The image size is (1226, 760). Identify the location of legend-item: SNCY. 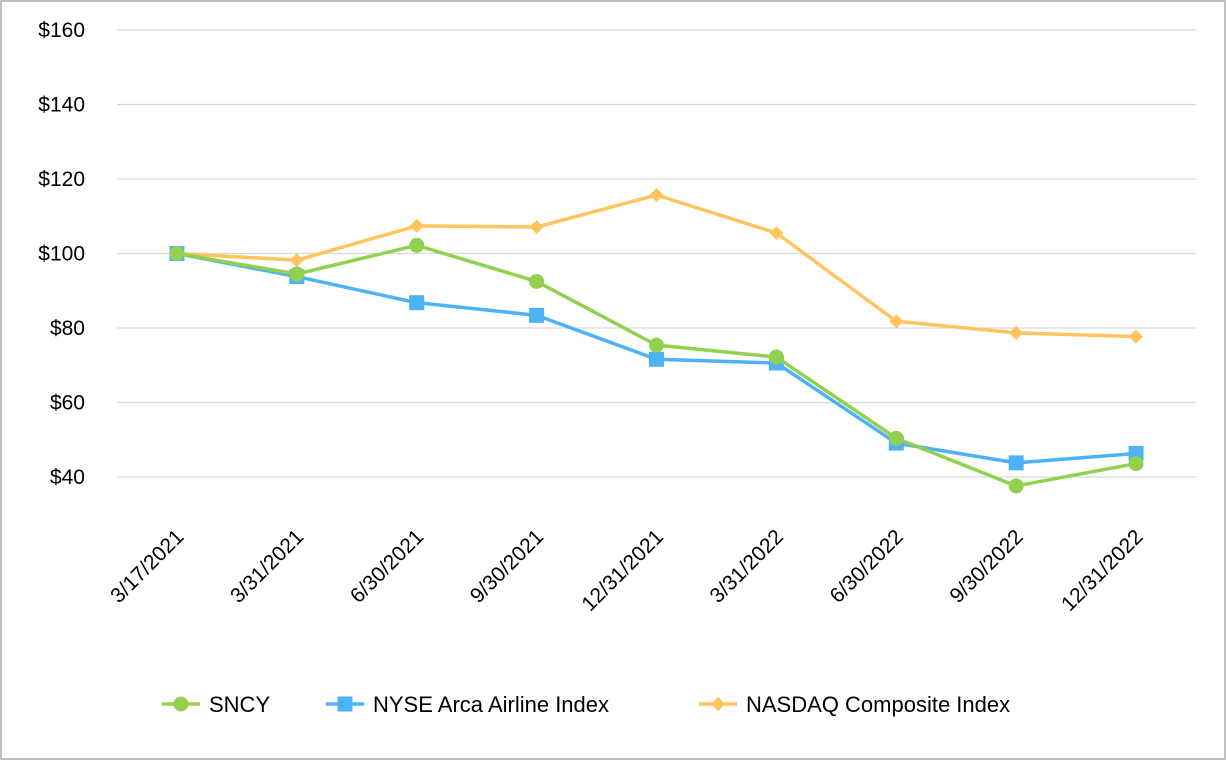
(216, 704).